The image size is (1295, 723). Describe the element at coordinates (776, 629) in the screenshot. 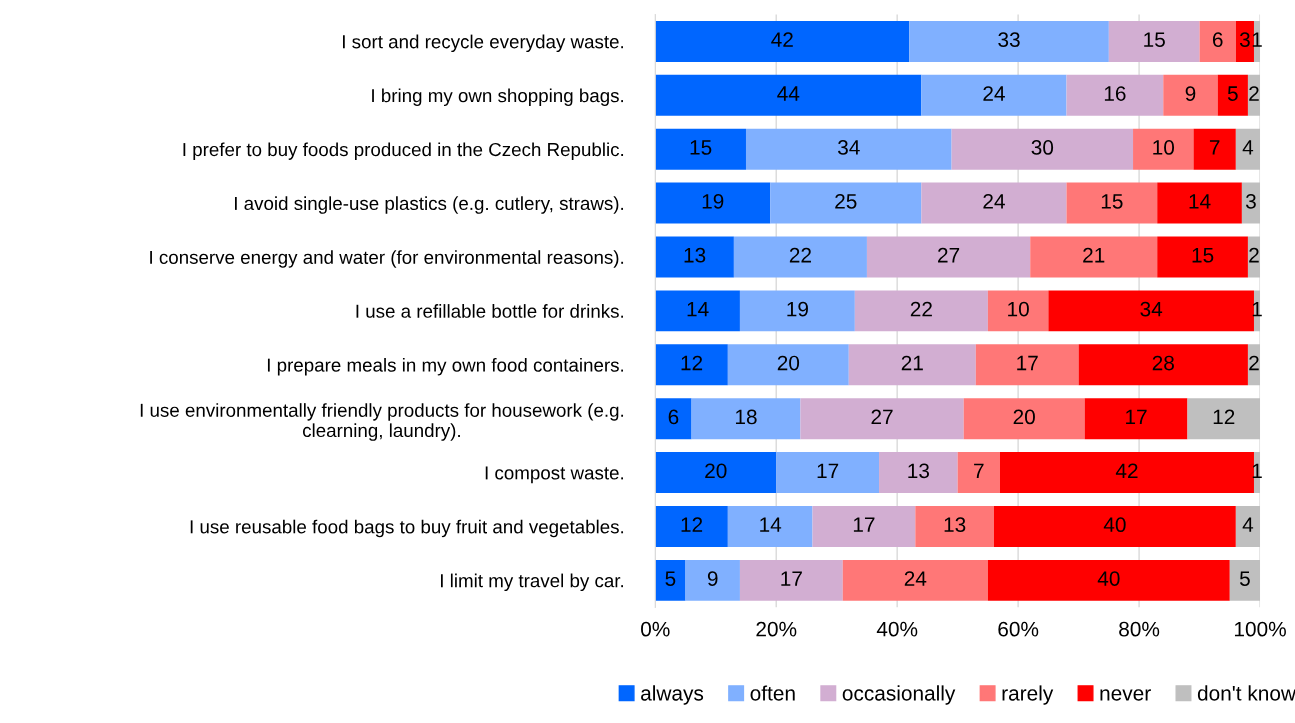

I see `x-tick-label: 20%` at that location.